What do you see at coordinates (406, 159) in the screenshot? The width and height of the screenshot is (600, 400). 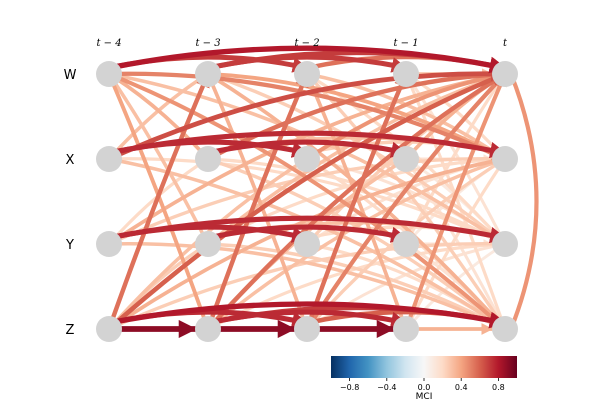 I see `node-x-lag1` at bounding box center [406, 159].